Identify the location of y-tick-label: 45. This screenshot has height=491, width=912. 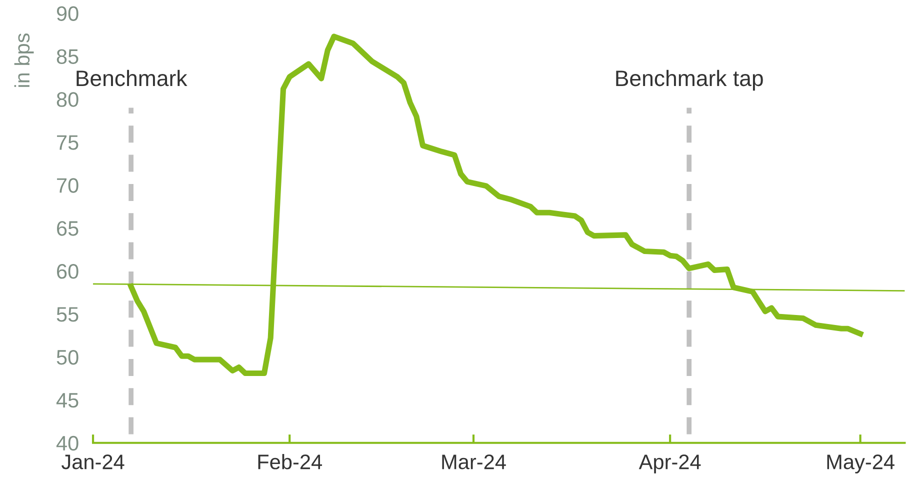
(67, 400).